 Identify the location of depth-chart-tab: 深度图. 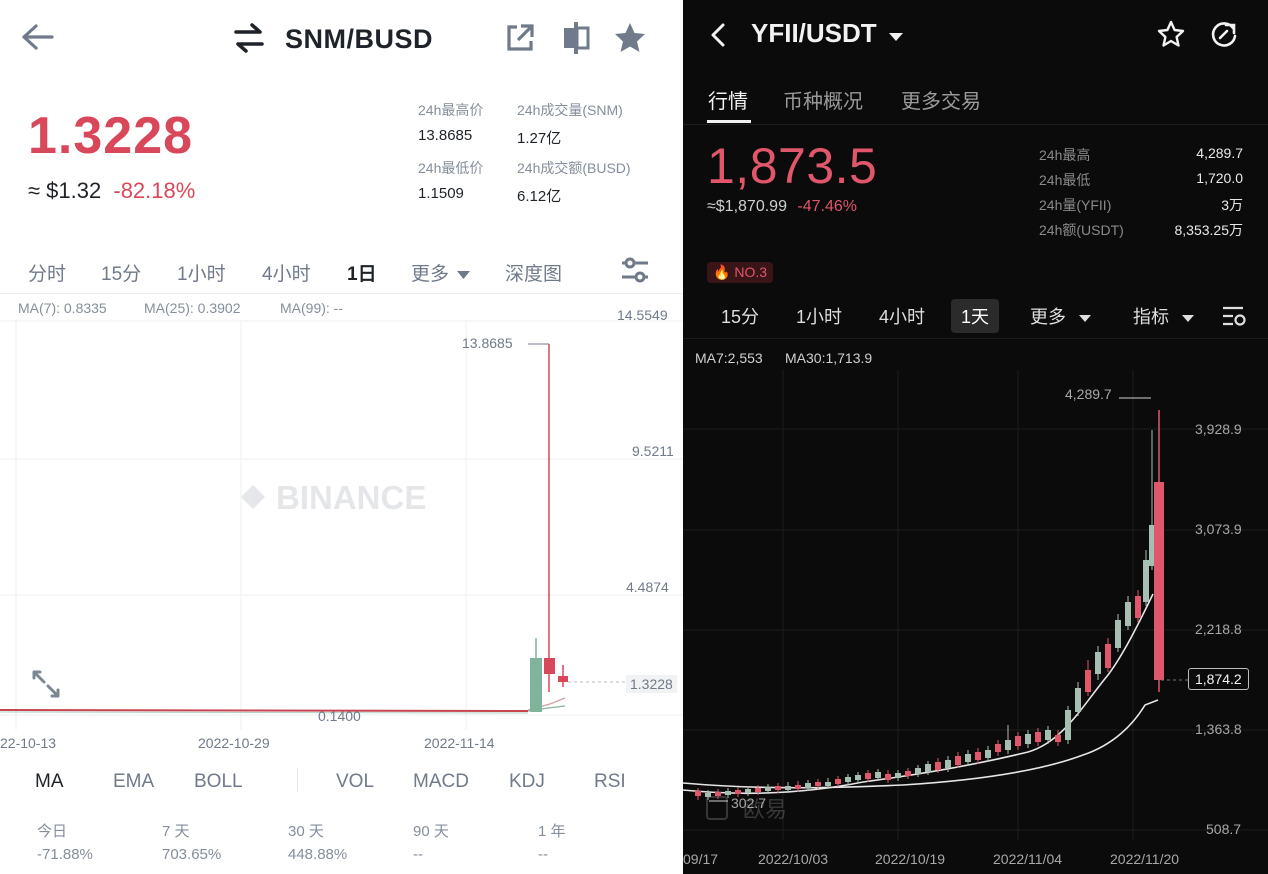
(534, 274).